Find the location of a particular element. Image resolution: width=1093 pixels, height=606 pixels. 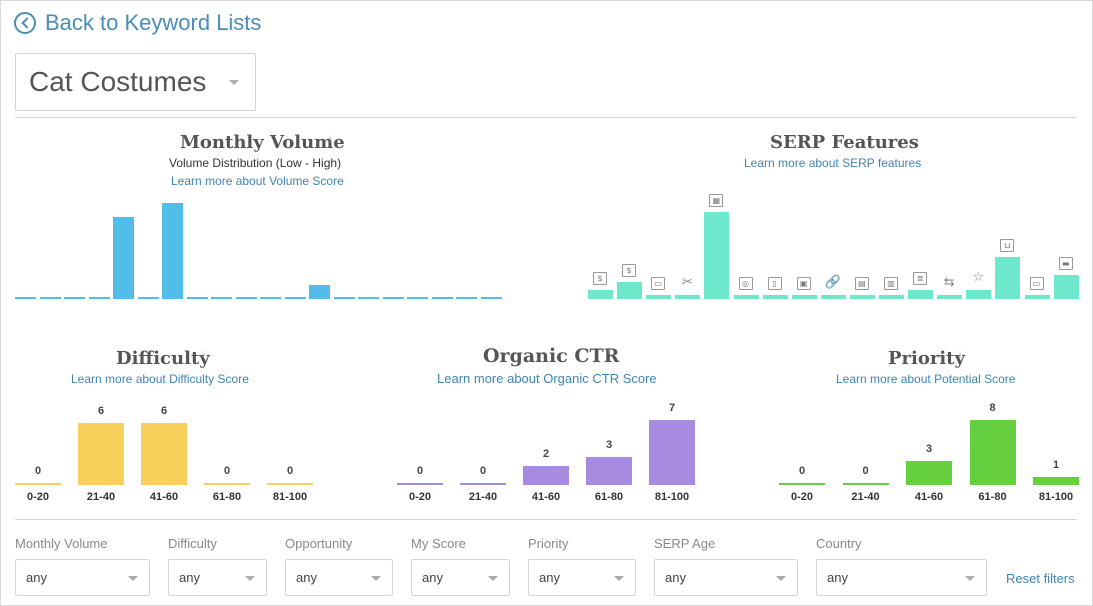

priority-info-icon: i is located at coordinates (960, 355).